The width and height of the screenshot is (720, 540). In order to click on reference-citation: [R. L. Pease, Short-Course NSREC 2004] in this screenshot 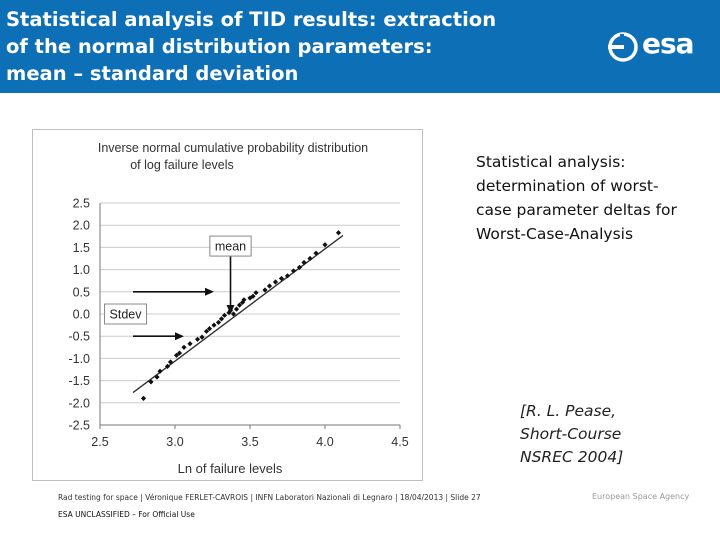, I will do `click(615, 434)`.